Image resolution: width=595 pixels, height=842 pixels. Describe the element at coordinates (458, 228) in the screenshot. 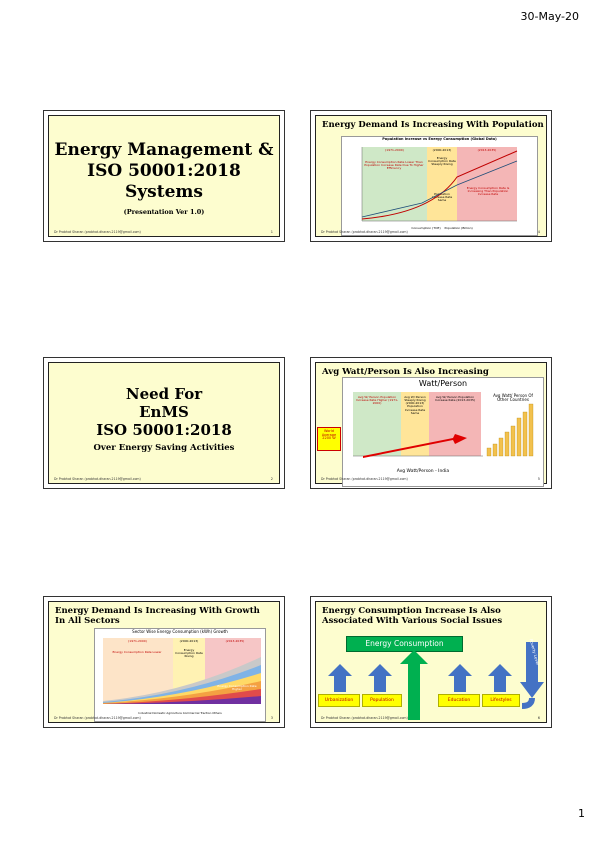

I see `legend-population: Population (Billion)` at that location.